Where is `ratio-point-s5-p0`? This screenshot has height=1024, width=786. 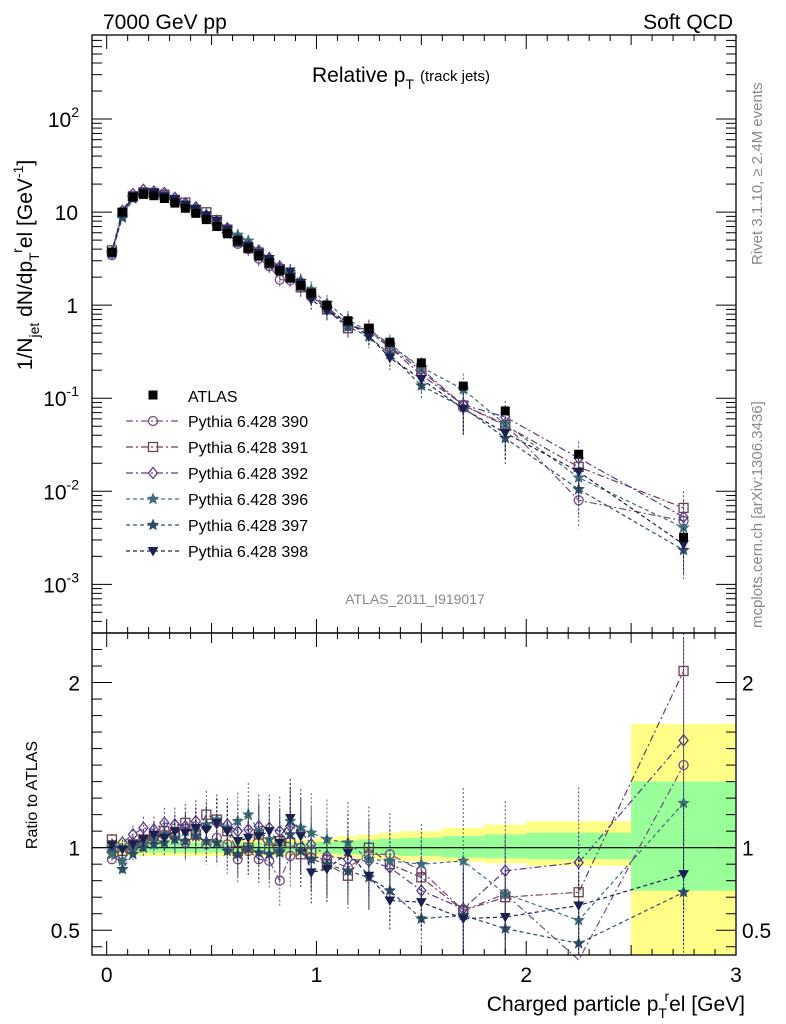
ratio-point-s5-p0 is located at coordinates (112, 845).